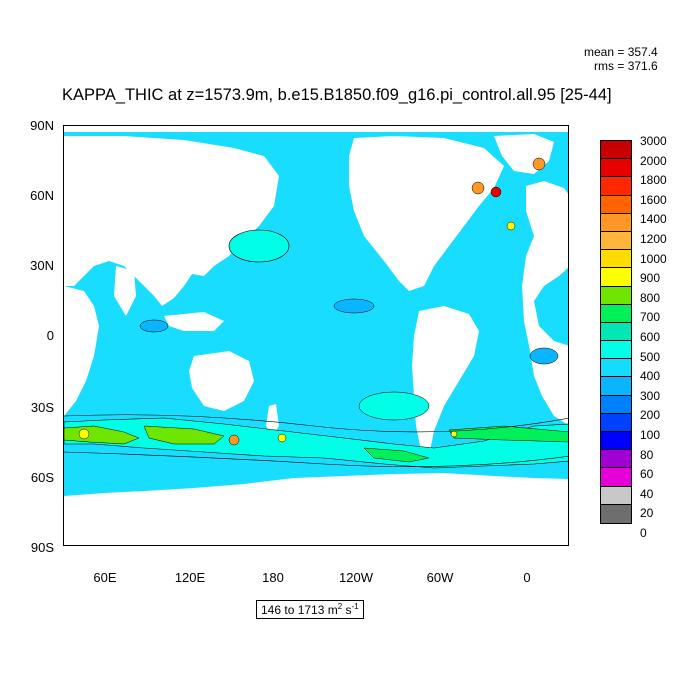 The height and width of the screenshot is (700, 700). I want to click on xtick-180: 180, so click(273, 577).